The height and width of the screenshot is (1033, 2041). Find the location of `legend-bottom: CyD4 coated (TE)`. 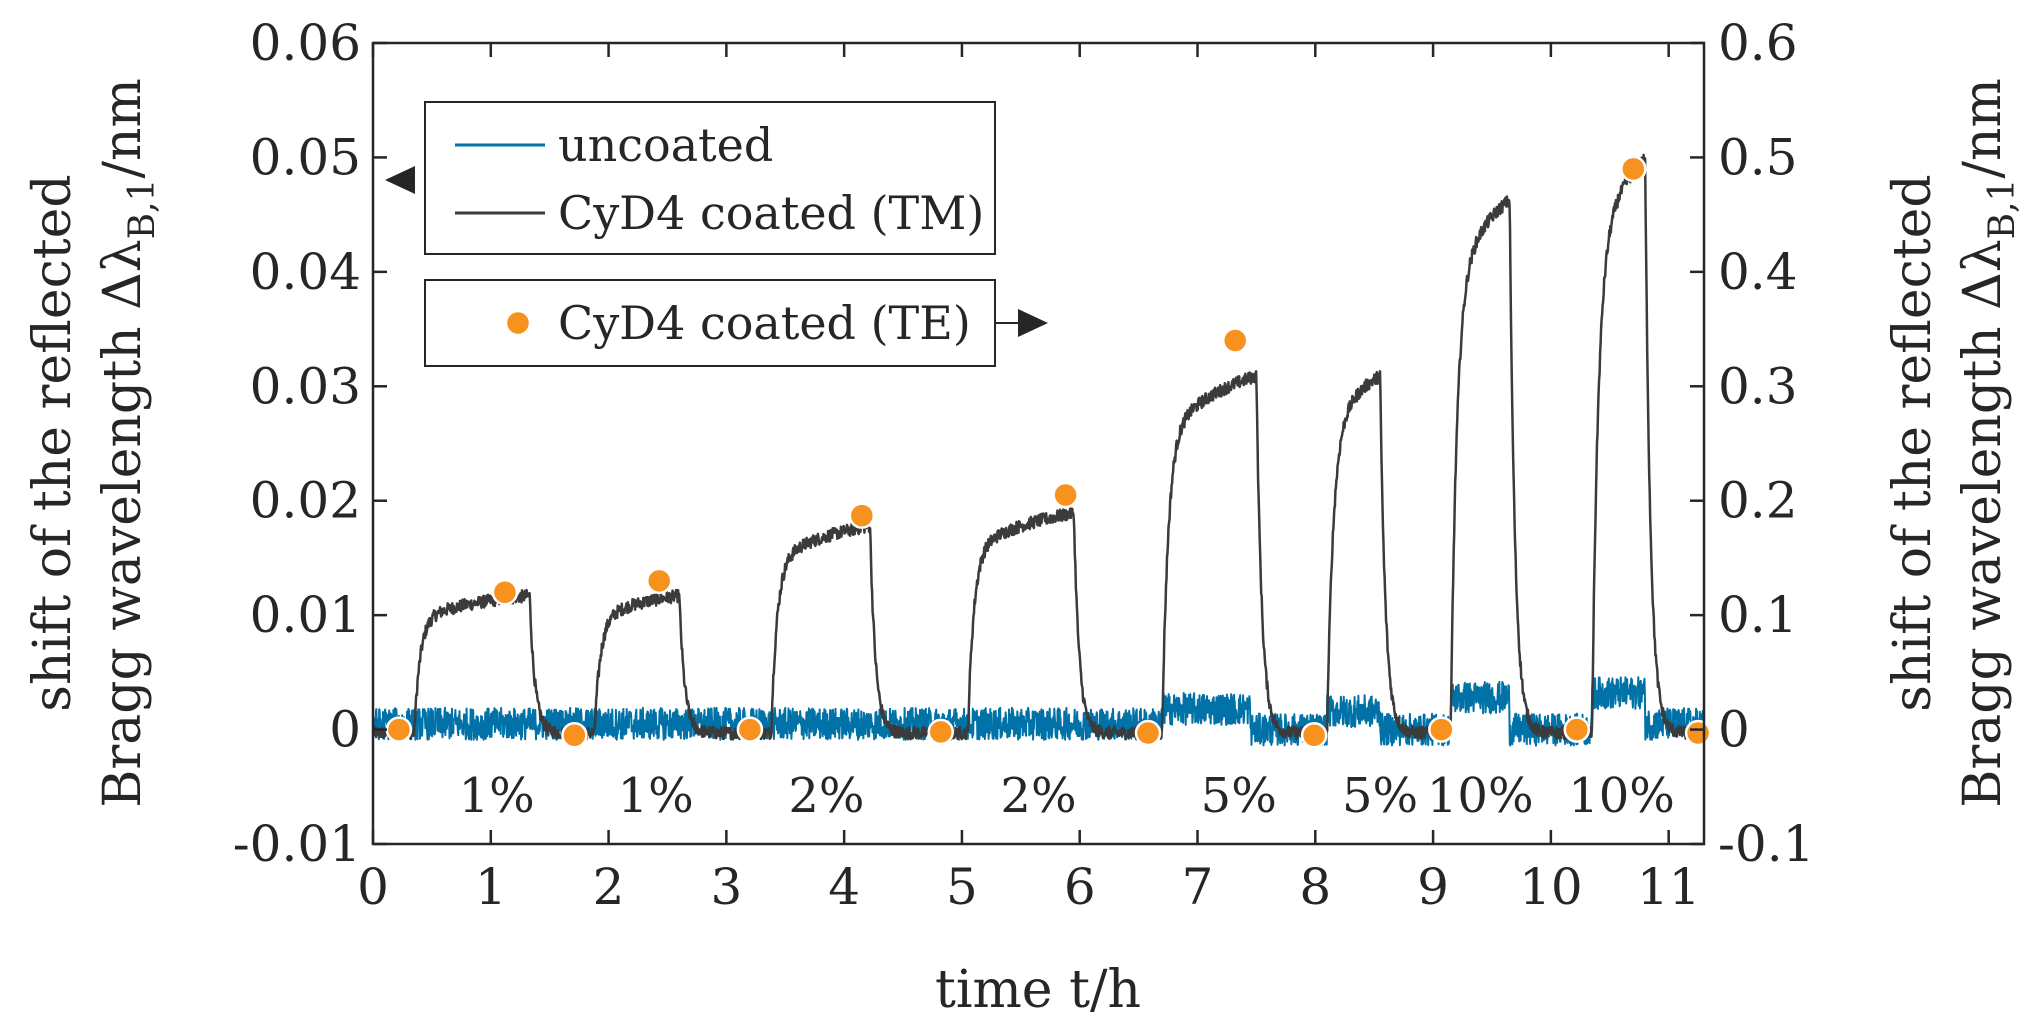

legend-bottom: CyD4 coated (TE) is located at coordinates (710, 323).